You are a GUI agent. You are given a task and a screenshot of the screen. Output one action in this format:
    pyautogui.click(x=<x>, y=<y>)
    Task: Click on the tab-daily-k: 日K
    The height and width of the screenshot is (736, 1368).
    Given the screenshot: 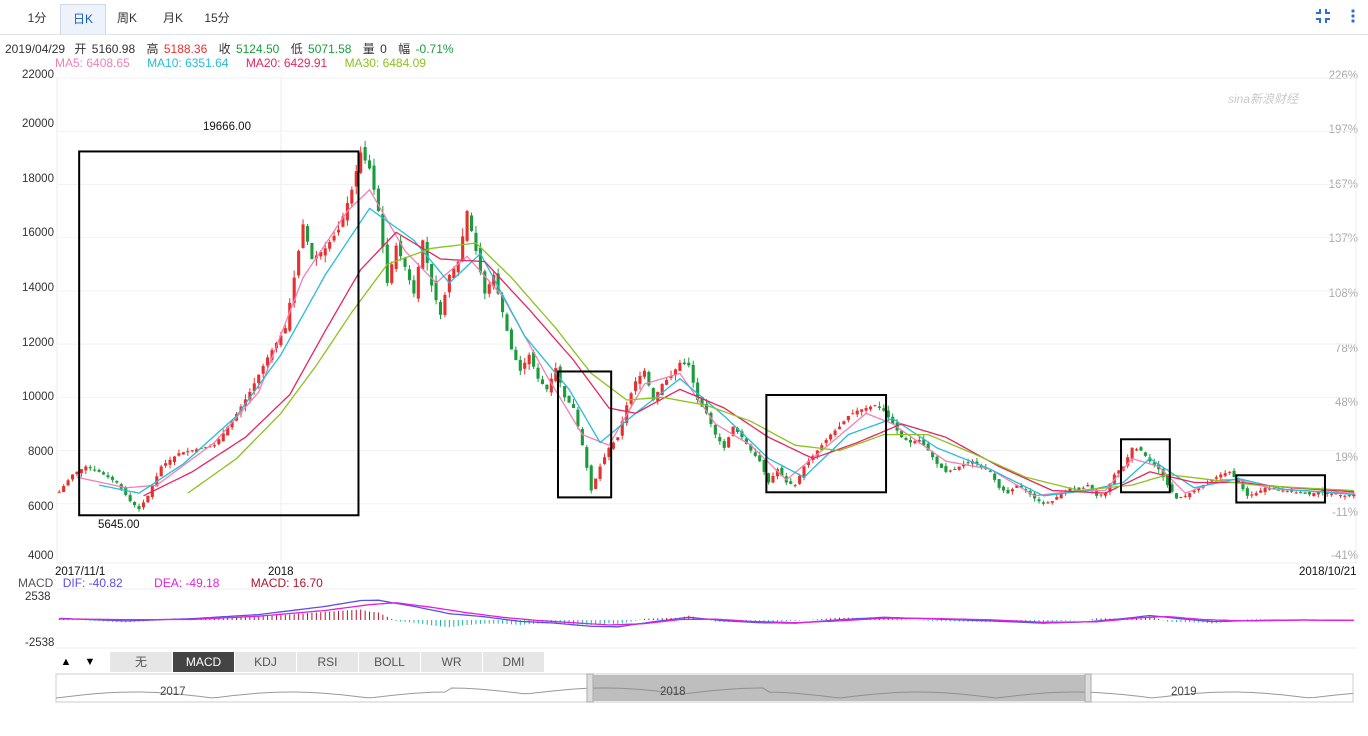 What is the action you would take?
    pyautogui.click(x=83, y=19)
    